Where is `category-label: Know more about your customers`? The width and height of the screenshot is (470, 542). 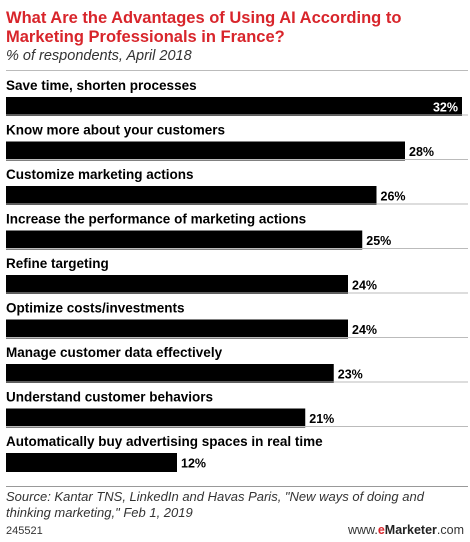 category-label: Know more about your customers is located at coordinates (115, 130).